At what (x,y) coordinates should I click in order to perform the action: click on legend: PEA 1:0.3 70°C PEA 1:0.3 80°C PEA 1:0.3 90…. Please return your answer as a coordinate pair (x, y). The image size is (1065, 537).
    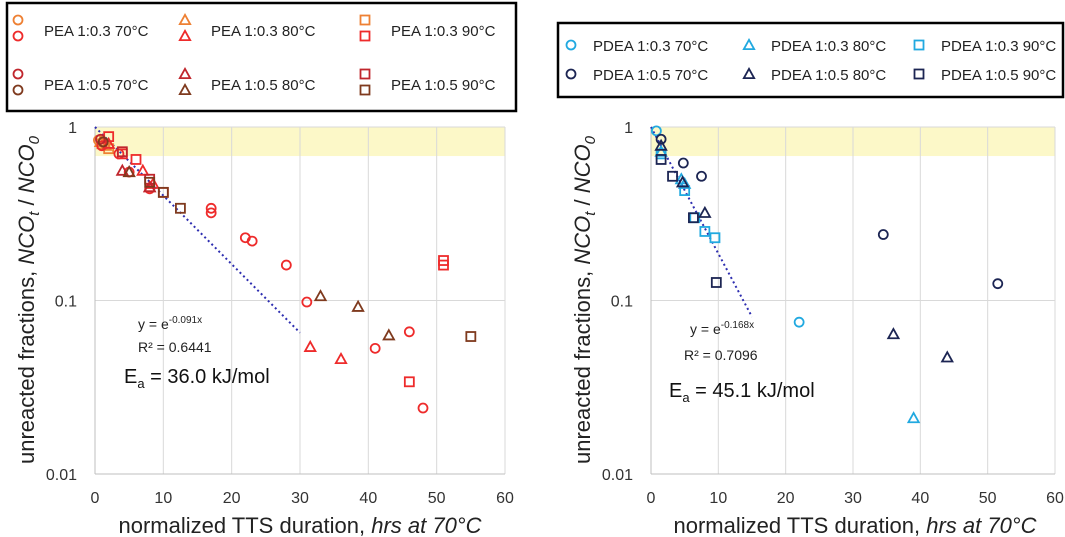
    Looking at the image, I should click on (261, 57).